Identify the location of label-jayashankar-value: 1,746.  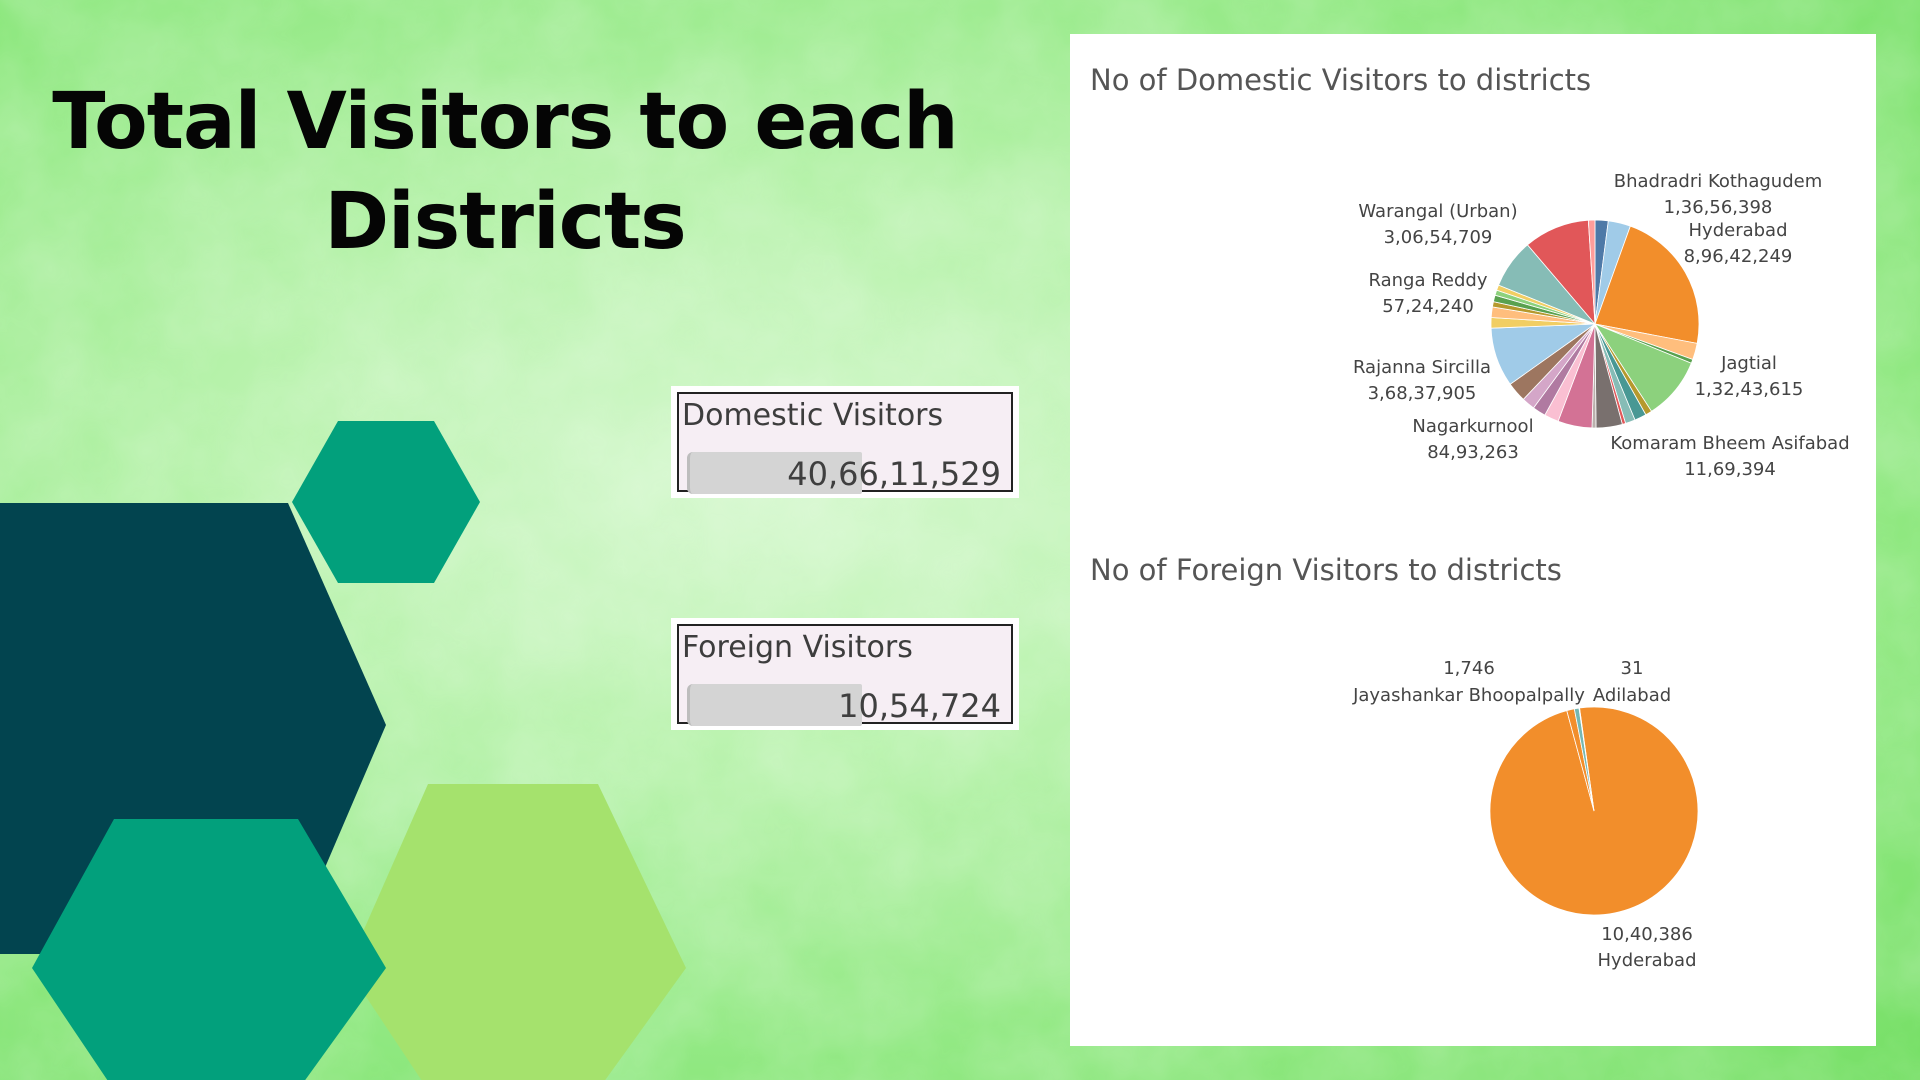
(1469, 668).